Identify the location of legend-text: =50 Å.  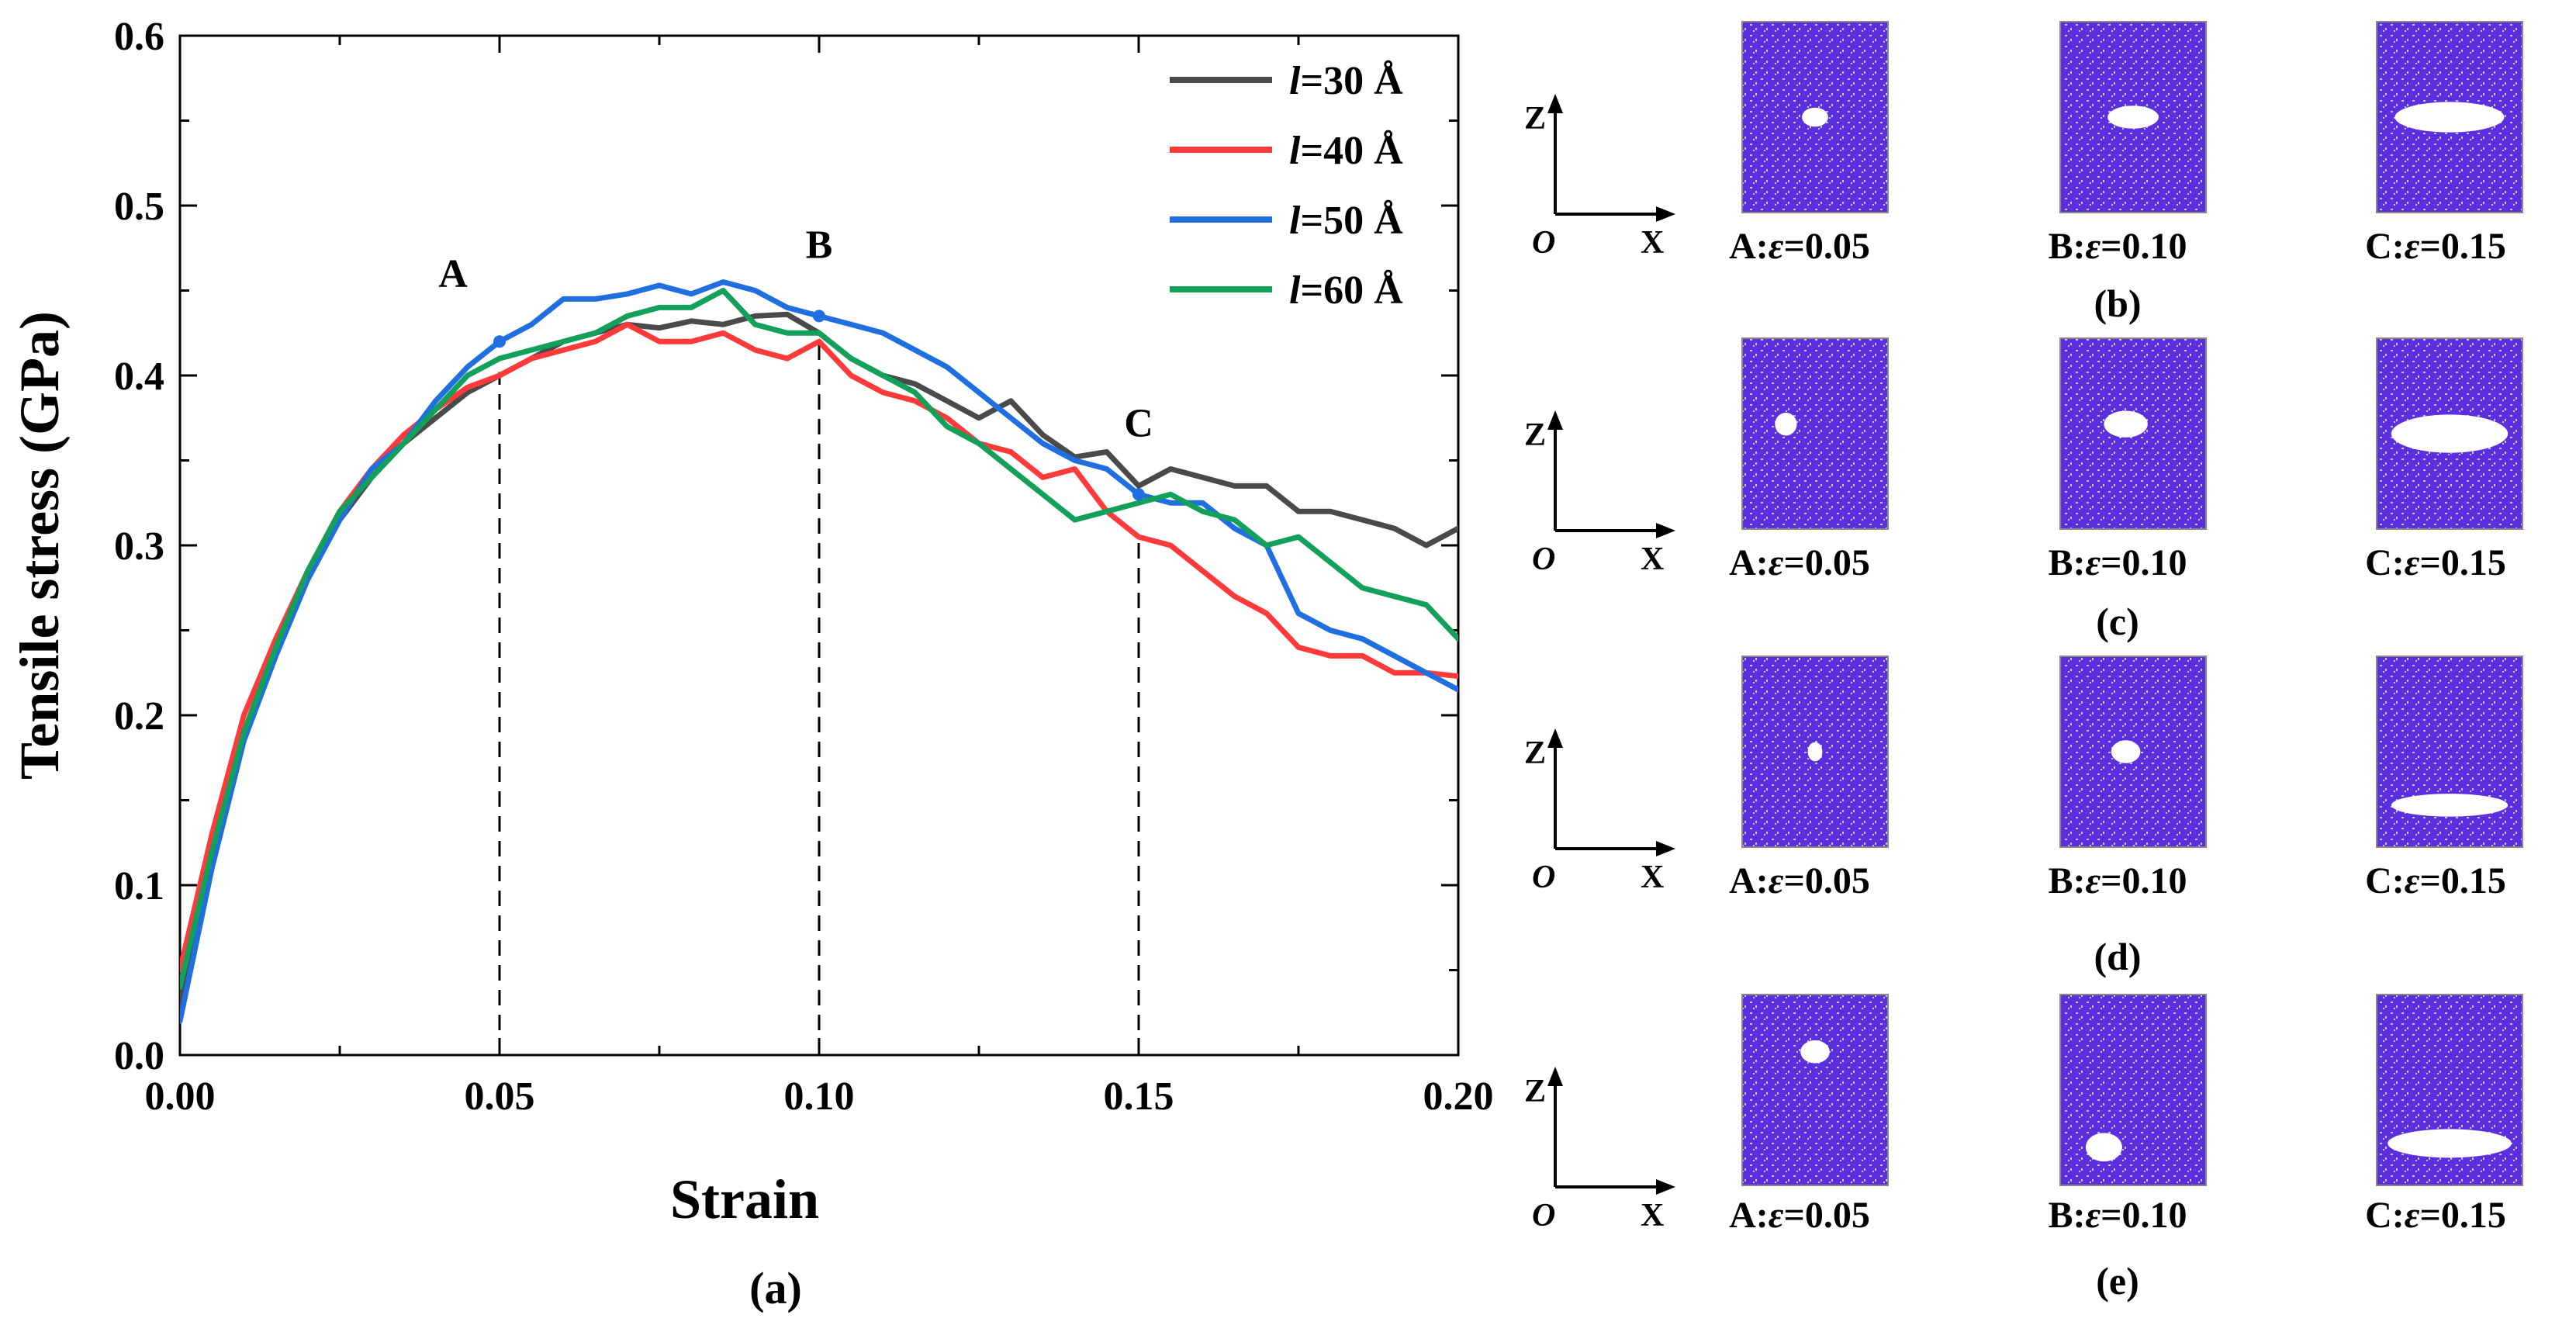
(1351, 221).